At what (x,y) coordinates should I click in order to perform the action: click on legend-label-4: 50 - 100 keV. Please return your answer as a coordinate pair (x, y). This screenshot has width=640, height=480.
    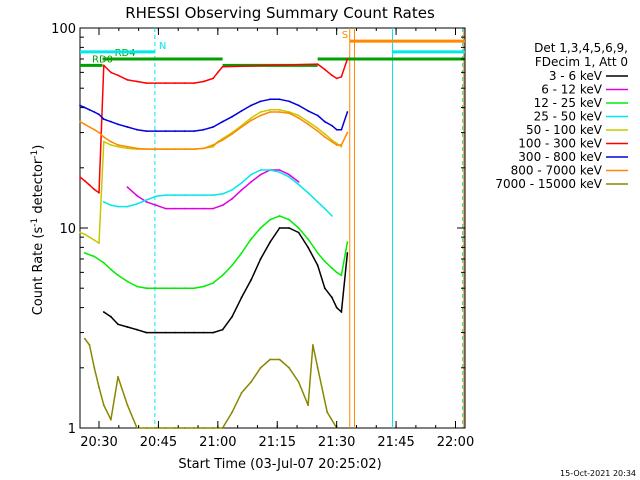
    Looking at the image, I should click on (564, 130).